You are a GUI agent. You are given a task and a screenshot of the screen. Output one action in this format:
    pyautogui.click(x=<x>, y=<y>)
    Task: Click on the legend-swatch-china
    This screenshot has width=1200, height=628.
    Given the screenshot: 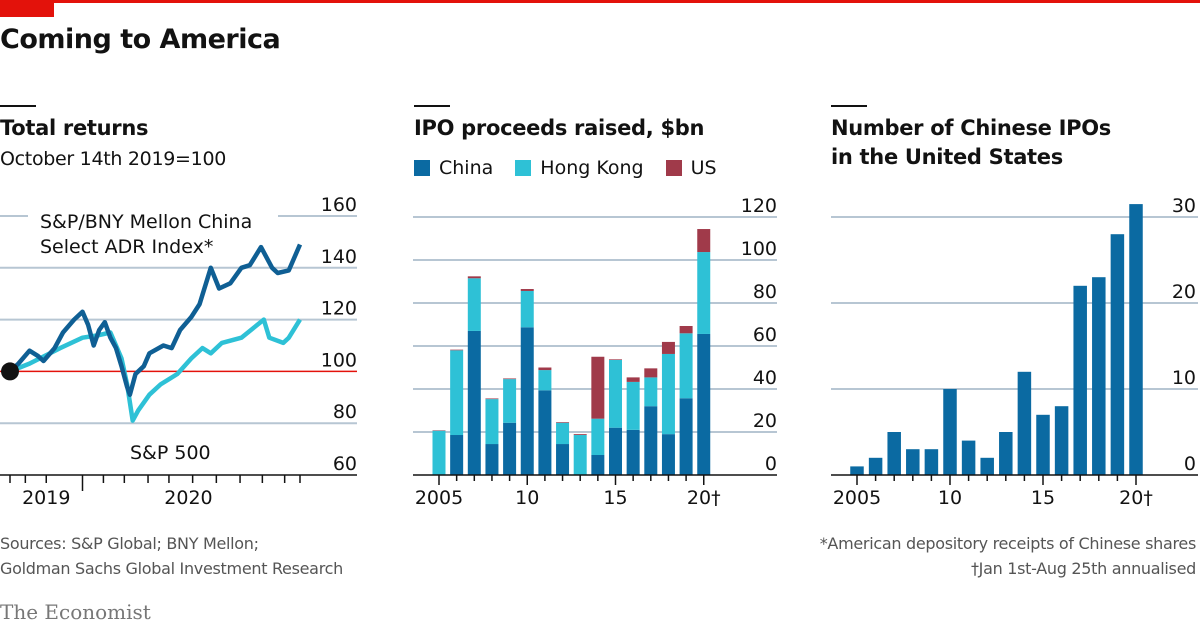 What is the action you would take?
    pyautogui.click(x=422, y=168)
    